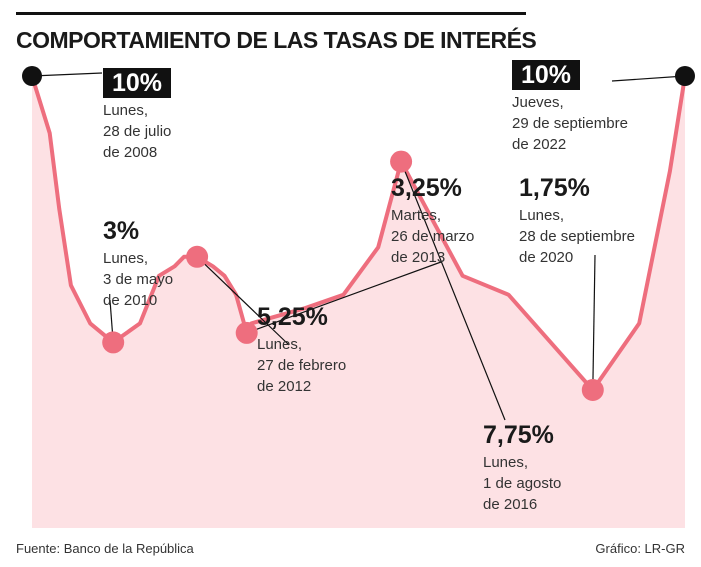 This screenshot has height=567, width=701. Describe the element at coordinates (292, 317) in the screenshot. I see `annotation-rate: 5,25%` at that location.